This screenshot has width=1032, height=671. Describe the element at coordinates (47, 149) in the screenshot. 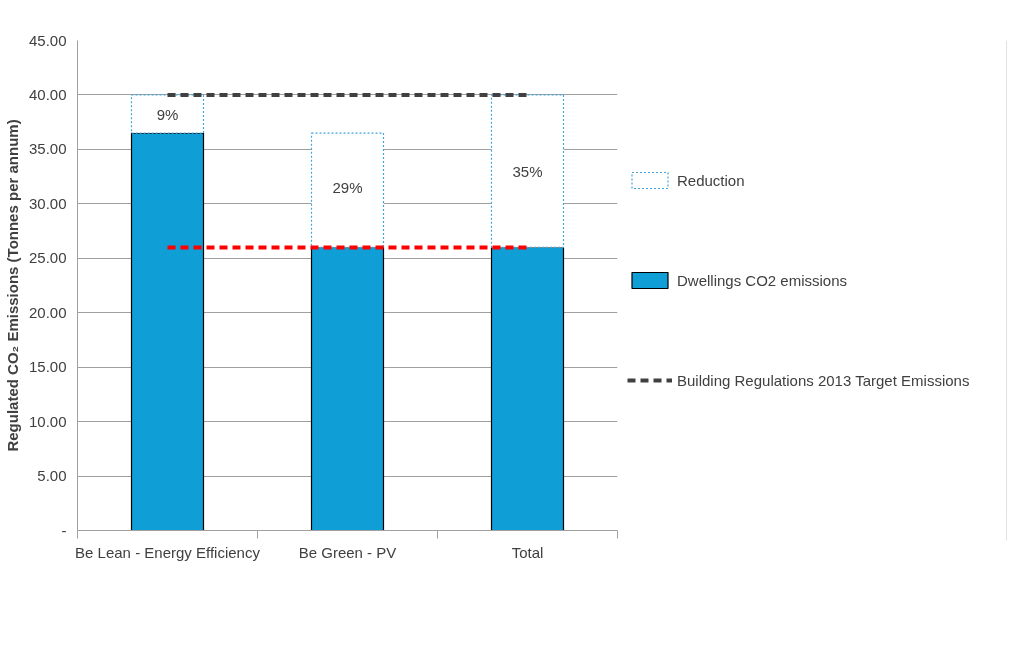

I see `y-tick-label: 35.00` at that location.